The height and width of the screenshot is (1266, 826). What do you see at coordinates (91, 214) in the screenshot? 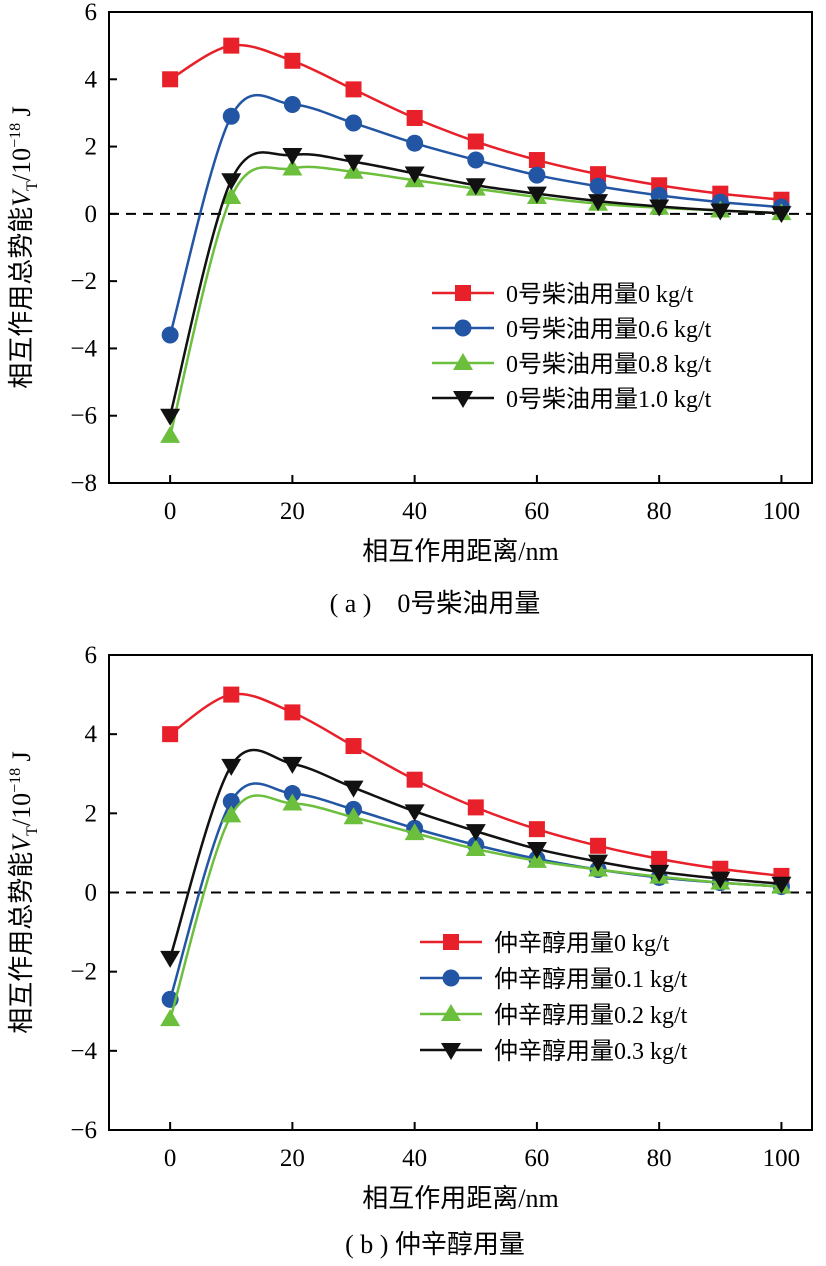
I see `y-tick-label: 0` at bounding box center [91, 214].